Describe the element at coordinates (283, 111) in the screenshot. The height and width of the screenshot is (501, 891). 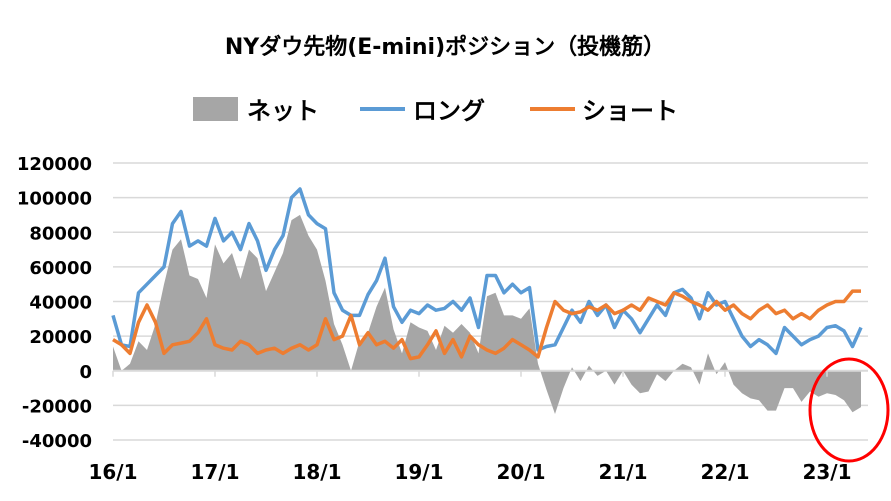
I see `legend-label-net: ネット` at that location.